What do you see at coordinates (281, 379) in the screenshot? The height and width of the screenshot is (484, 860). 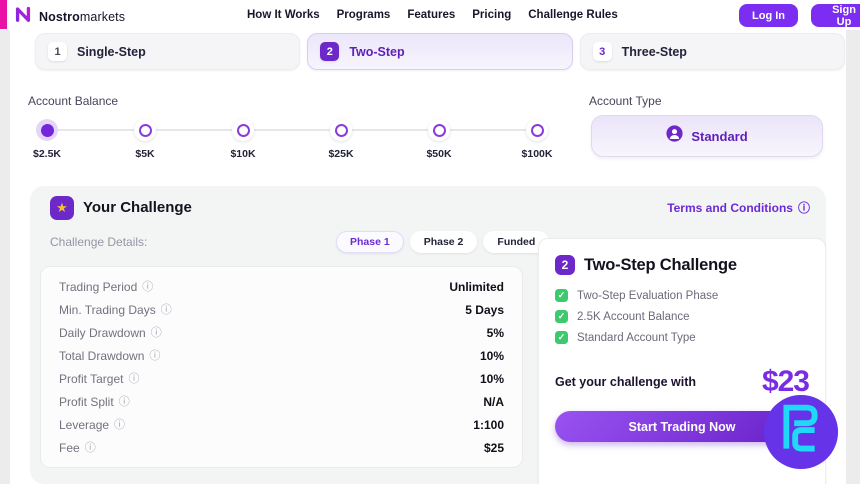 I see `detail-row-profit-target: Profit Target ⓘ 10%` at bounding box center [281, 379].